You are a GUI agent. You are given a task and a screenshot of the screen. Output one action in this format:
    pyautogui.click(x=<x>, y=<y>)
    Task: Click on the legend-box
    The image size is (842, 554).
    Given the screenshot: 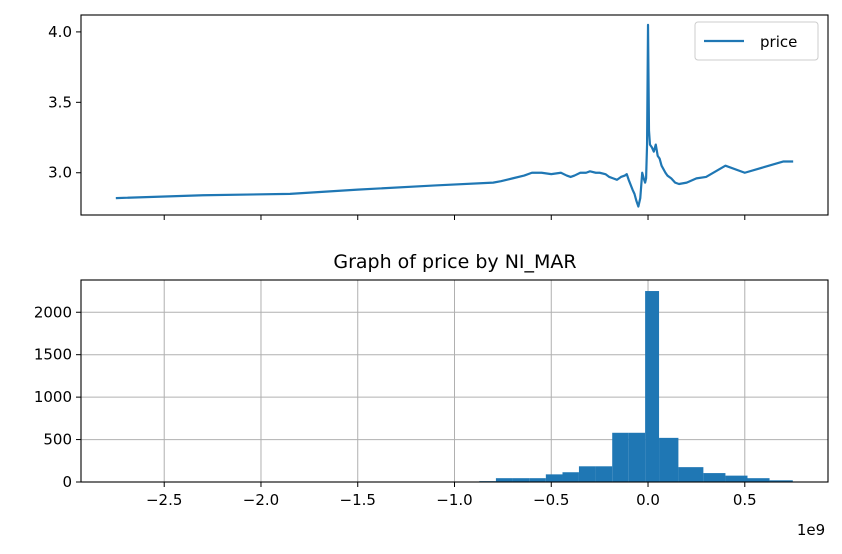 What is the action you would take?
    pyautogui.click(x=756, y=41)
    